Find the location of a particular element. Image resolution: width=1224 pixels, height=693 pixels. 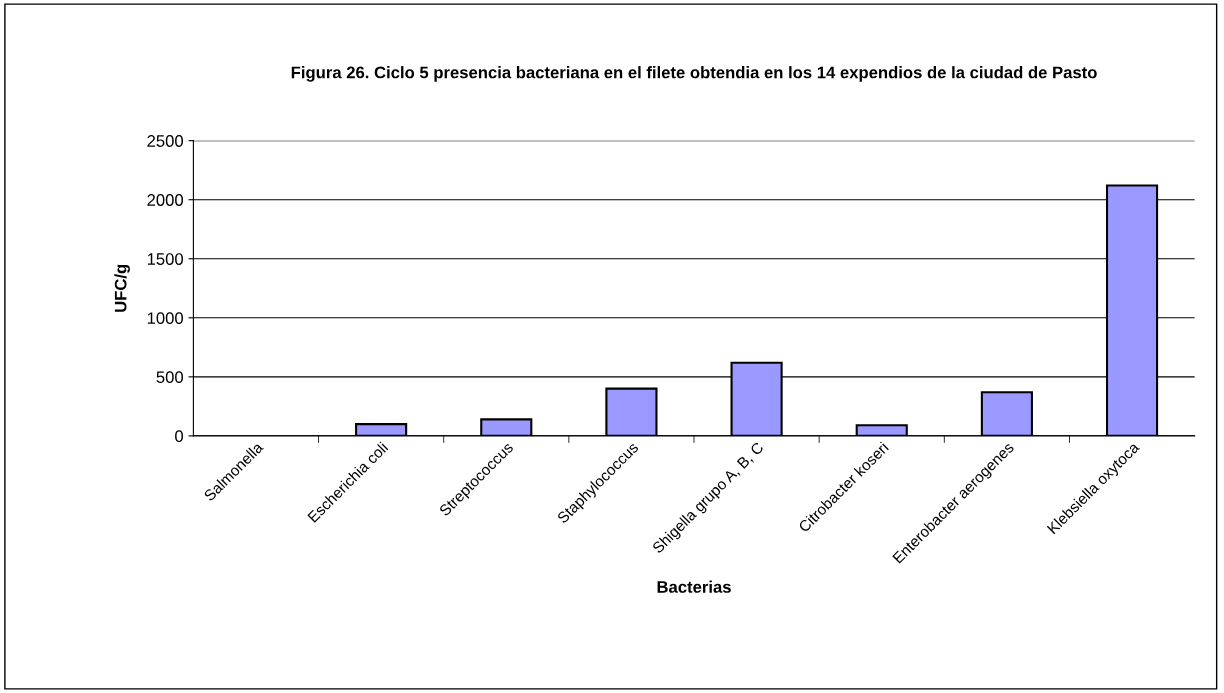

chart-title: Figura 26. Ciclo 5 presencia bacteriana en el filete obtendia en los 14 expendios de la ciudad de Pasto is located at coordinates (694, 74).